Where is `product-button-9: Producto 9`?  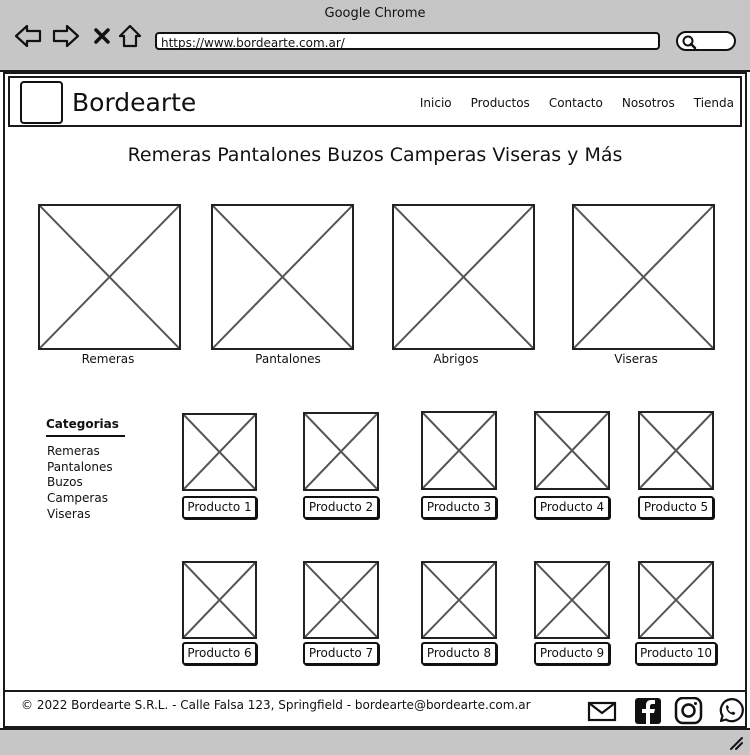 product-button-9: Producto 9 is located at coordinates (572, 653).